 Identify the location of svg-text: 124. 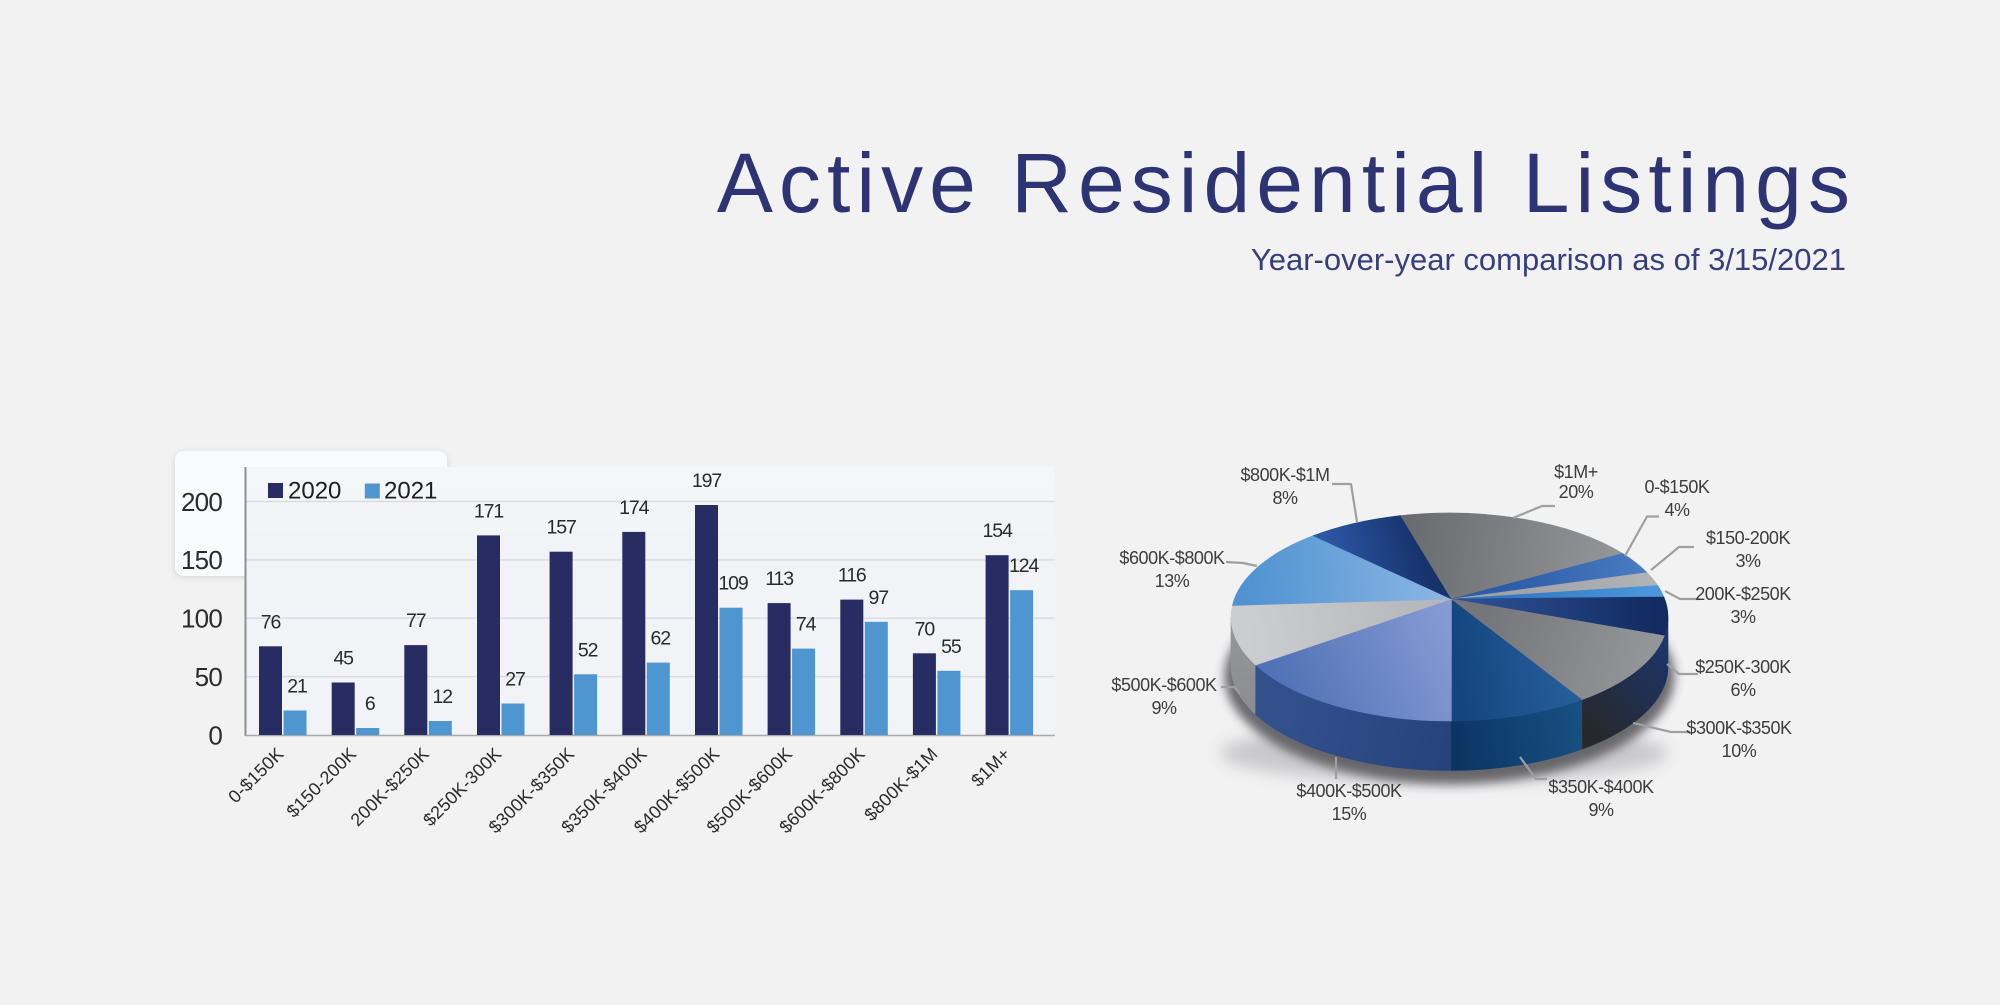
(1024, 566).